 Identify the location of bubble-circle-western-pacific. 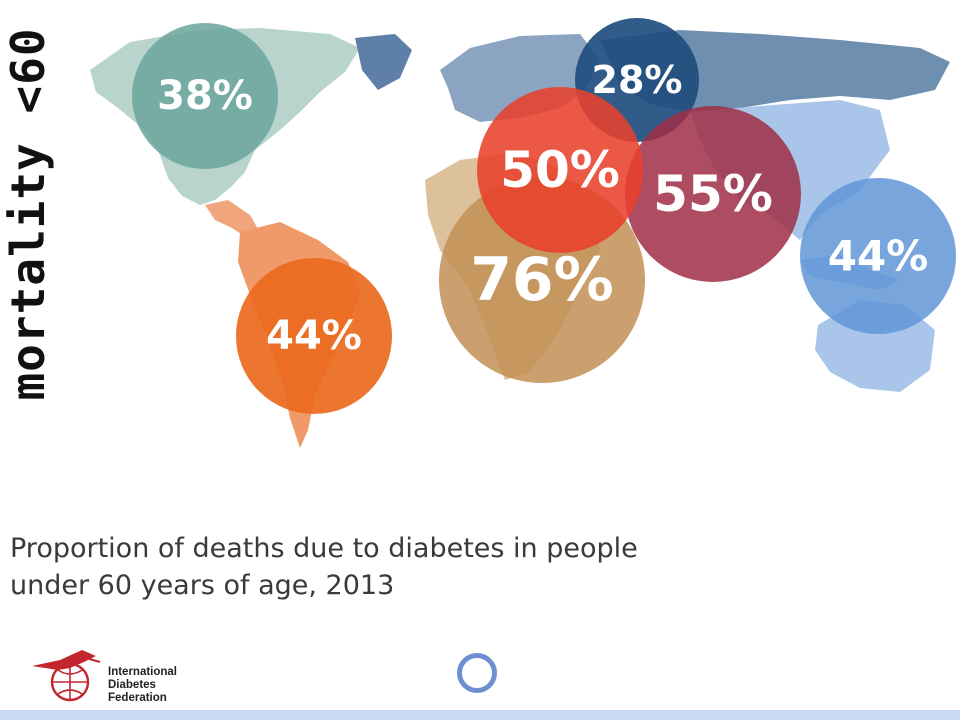
(878, 256).